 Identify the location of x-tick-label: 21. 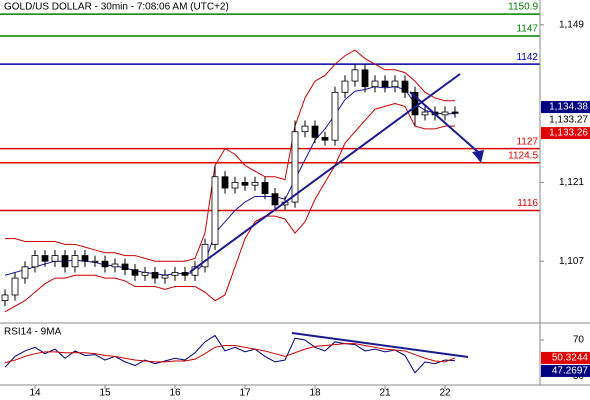
(385, 393).